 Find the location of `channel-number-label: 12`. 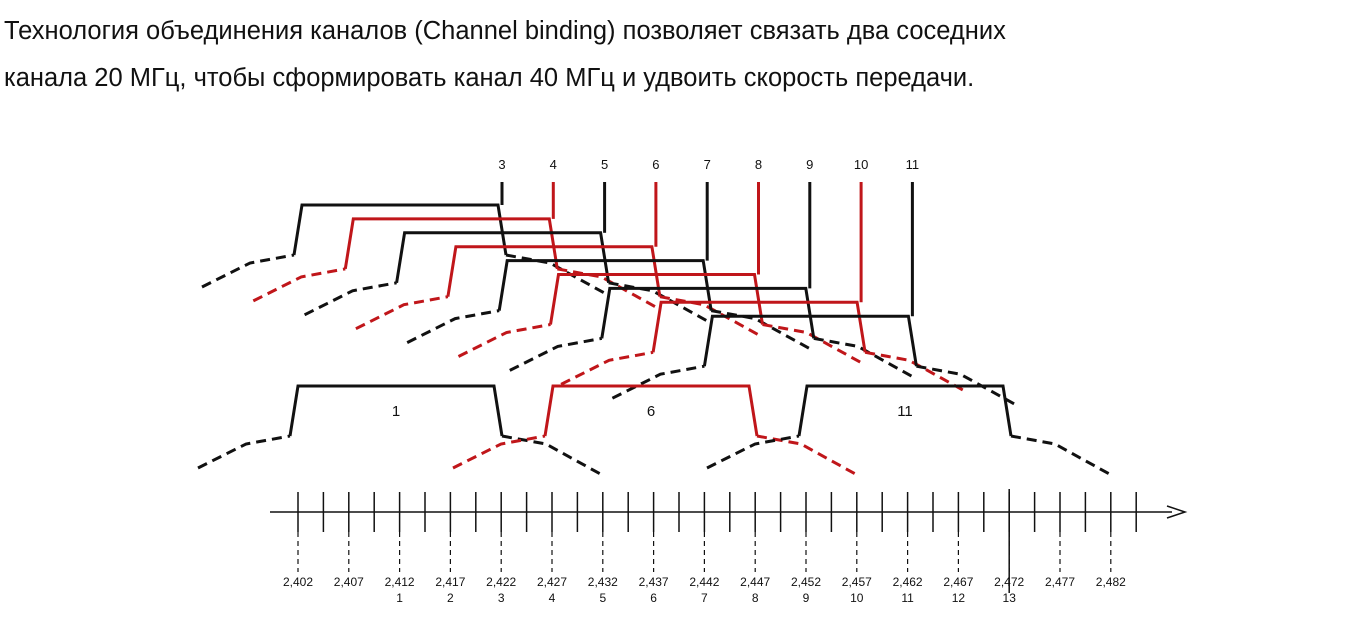

channel-number-label: 12 is located at coordinates (959, 598).